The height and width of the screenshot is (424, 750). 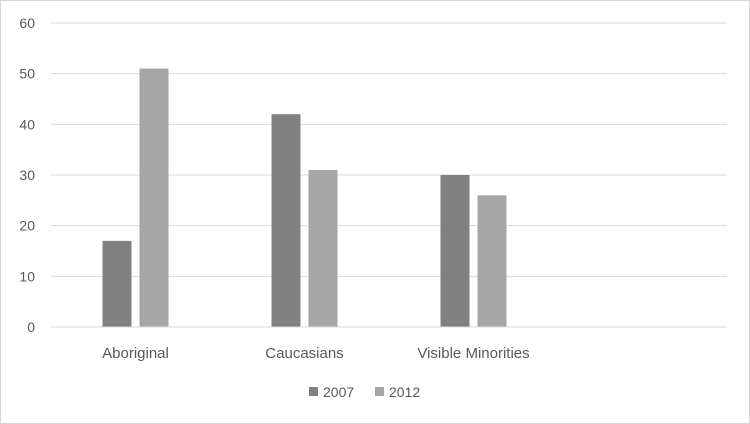 What do you see at coordinates (304, 353) in the screenshot?
I see `category-label: Caucasians` at bounding box center [304, 353].